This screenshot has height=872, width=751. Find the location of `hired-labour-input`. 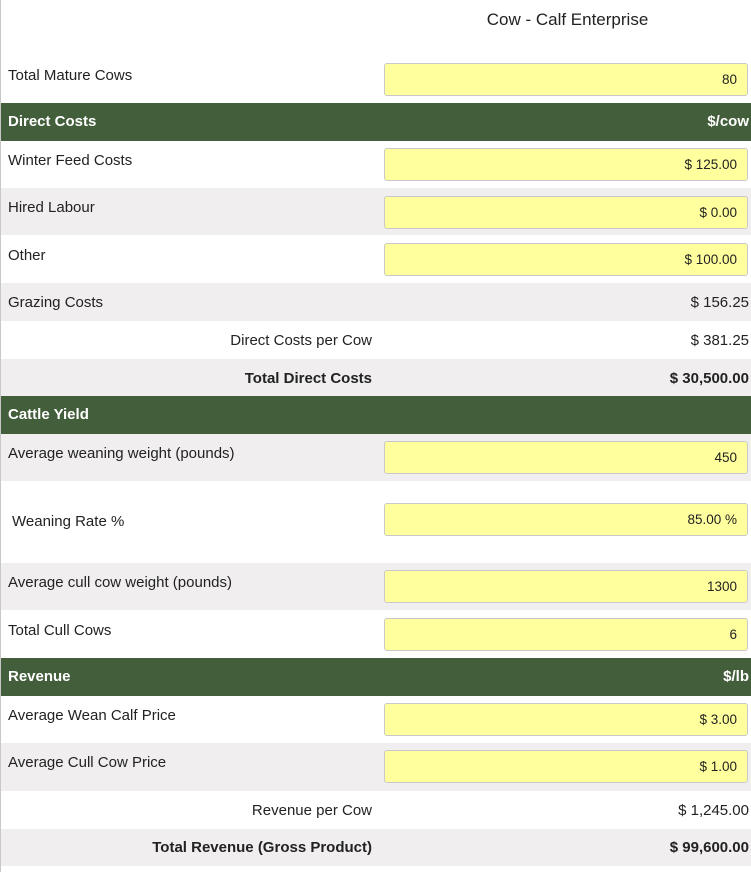

hired-labour-input is located at coordinates (566, 212).